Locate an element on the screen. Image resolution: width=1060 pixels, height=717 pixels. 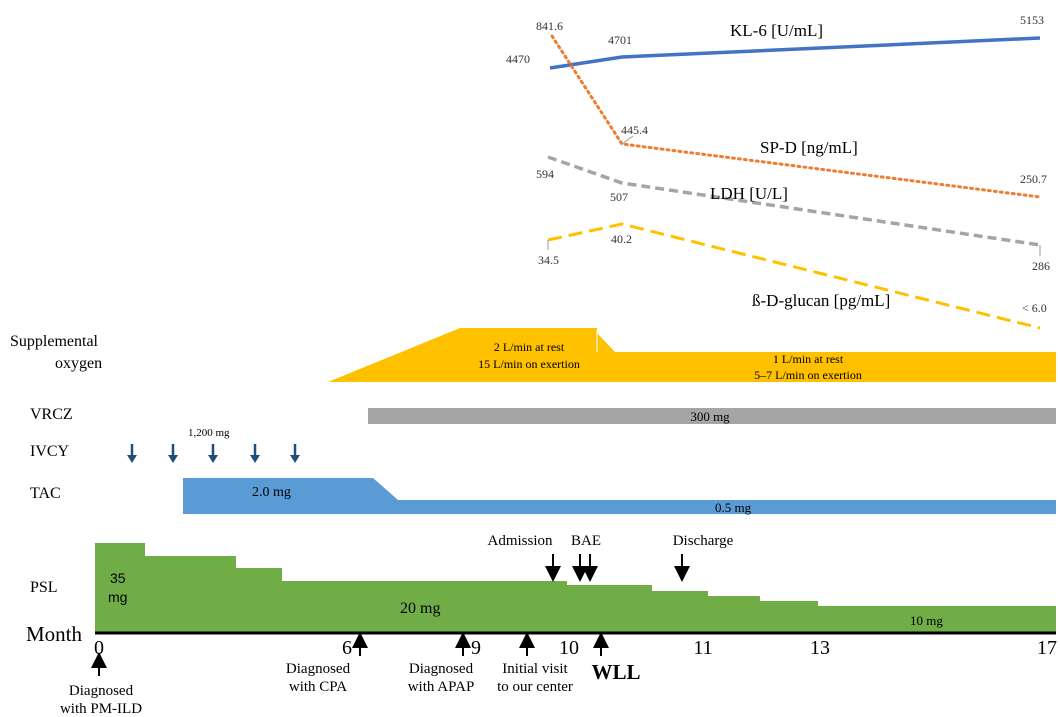
spd-tick is located at coordinates (627, 140).